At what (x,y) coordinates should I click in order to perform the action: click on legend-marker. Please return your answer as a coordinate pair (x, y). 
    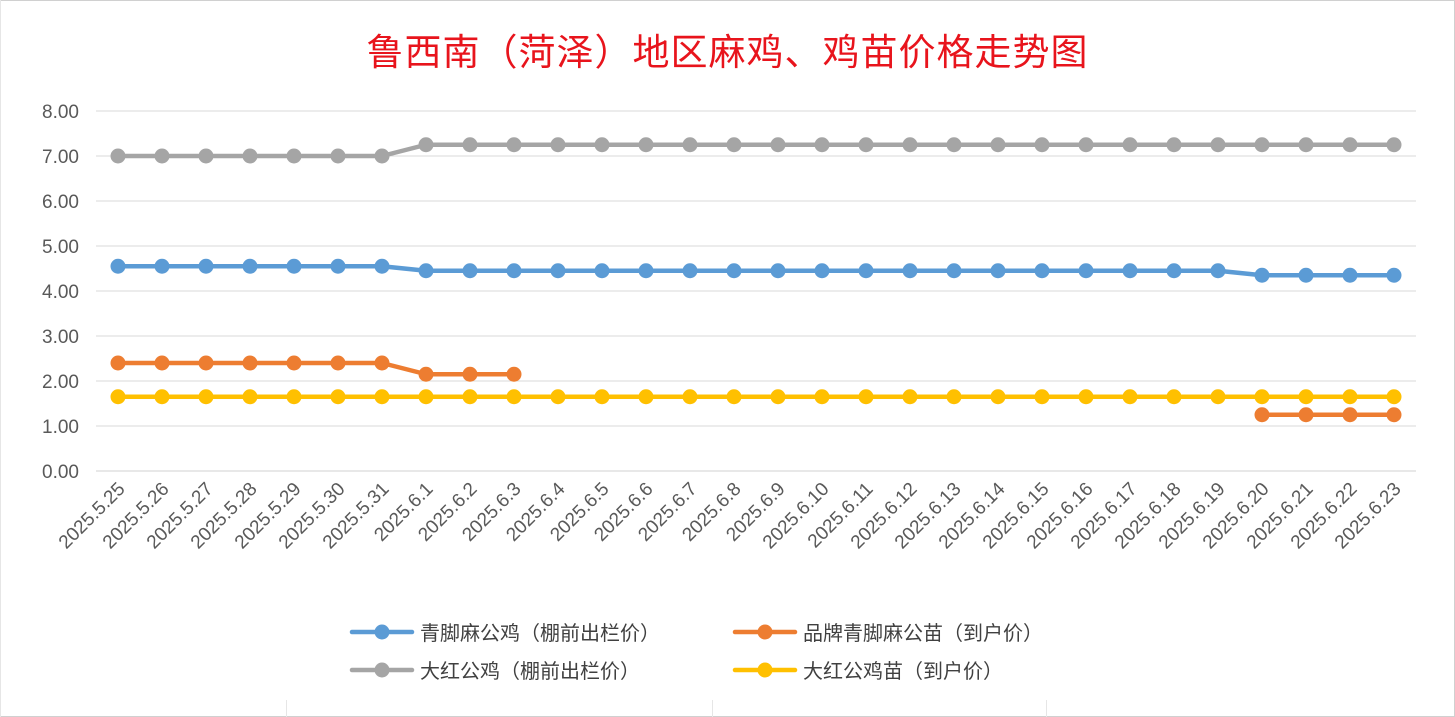
    Looking at the image, I should click on (765, 670).